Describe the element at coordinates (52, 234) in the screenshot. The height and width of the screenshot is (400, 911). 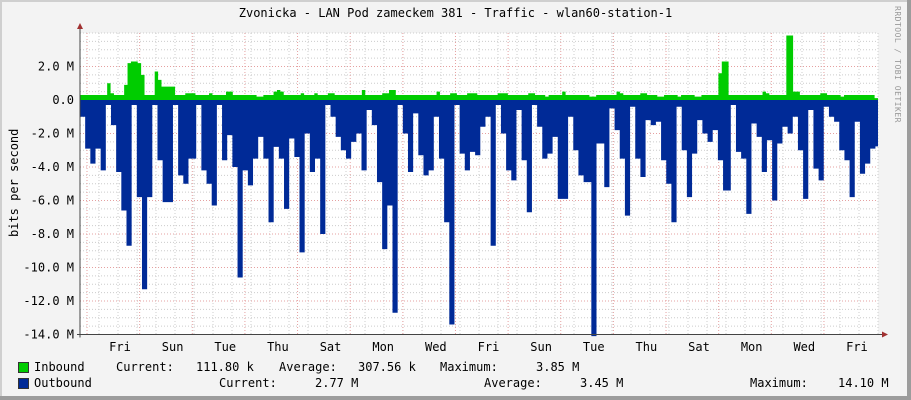
I see `y-tick-label: -8.0 M` at that location.